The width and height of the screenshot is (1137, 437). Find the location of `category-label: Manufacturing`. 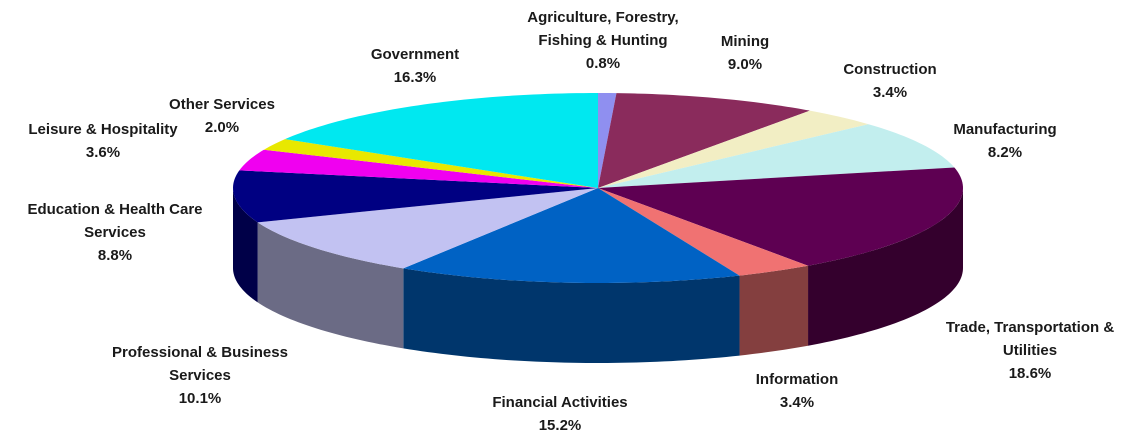

category-label: Manufacturing is located at coordinates (1005, 129).